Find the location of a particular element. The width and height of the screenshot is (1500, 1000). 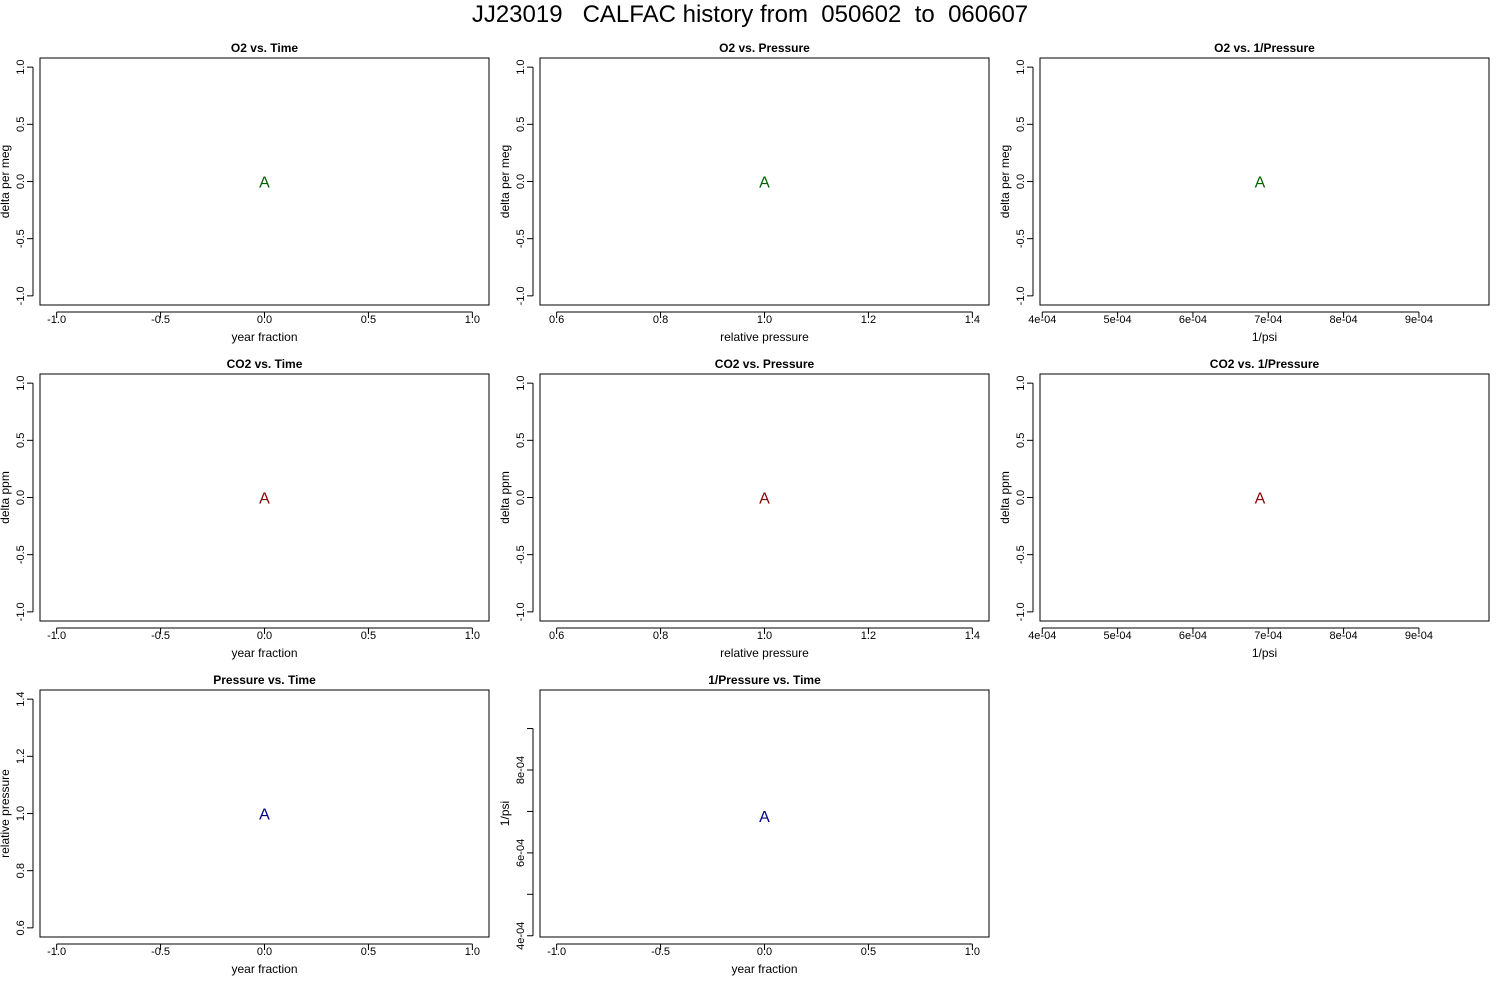

x-tick-label: 7e-04 is located at coordinates (1268, 636).